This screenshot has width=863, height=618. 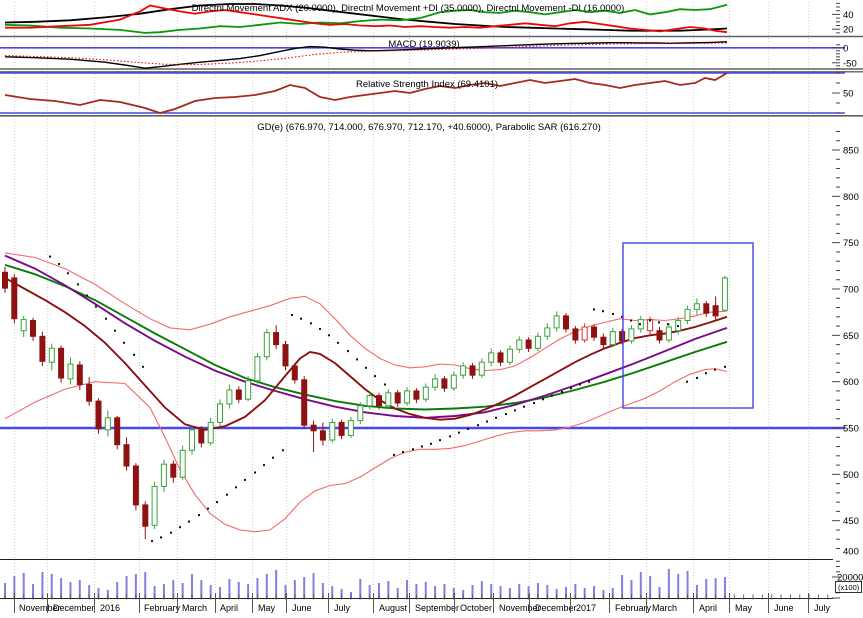 I want to click on month-label: November, so click(x=520, y=608).